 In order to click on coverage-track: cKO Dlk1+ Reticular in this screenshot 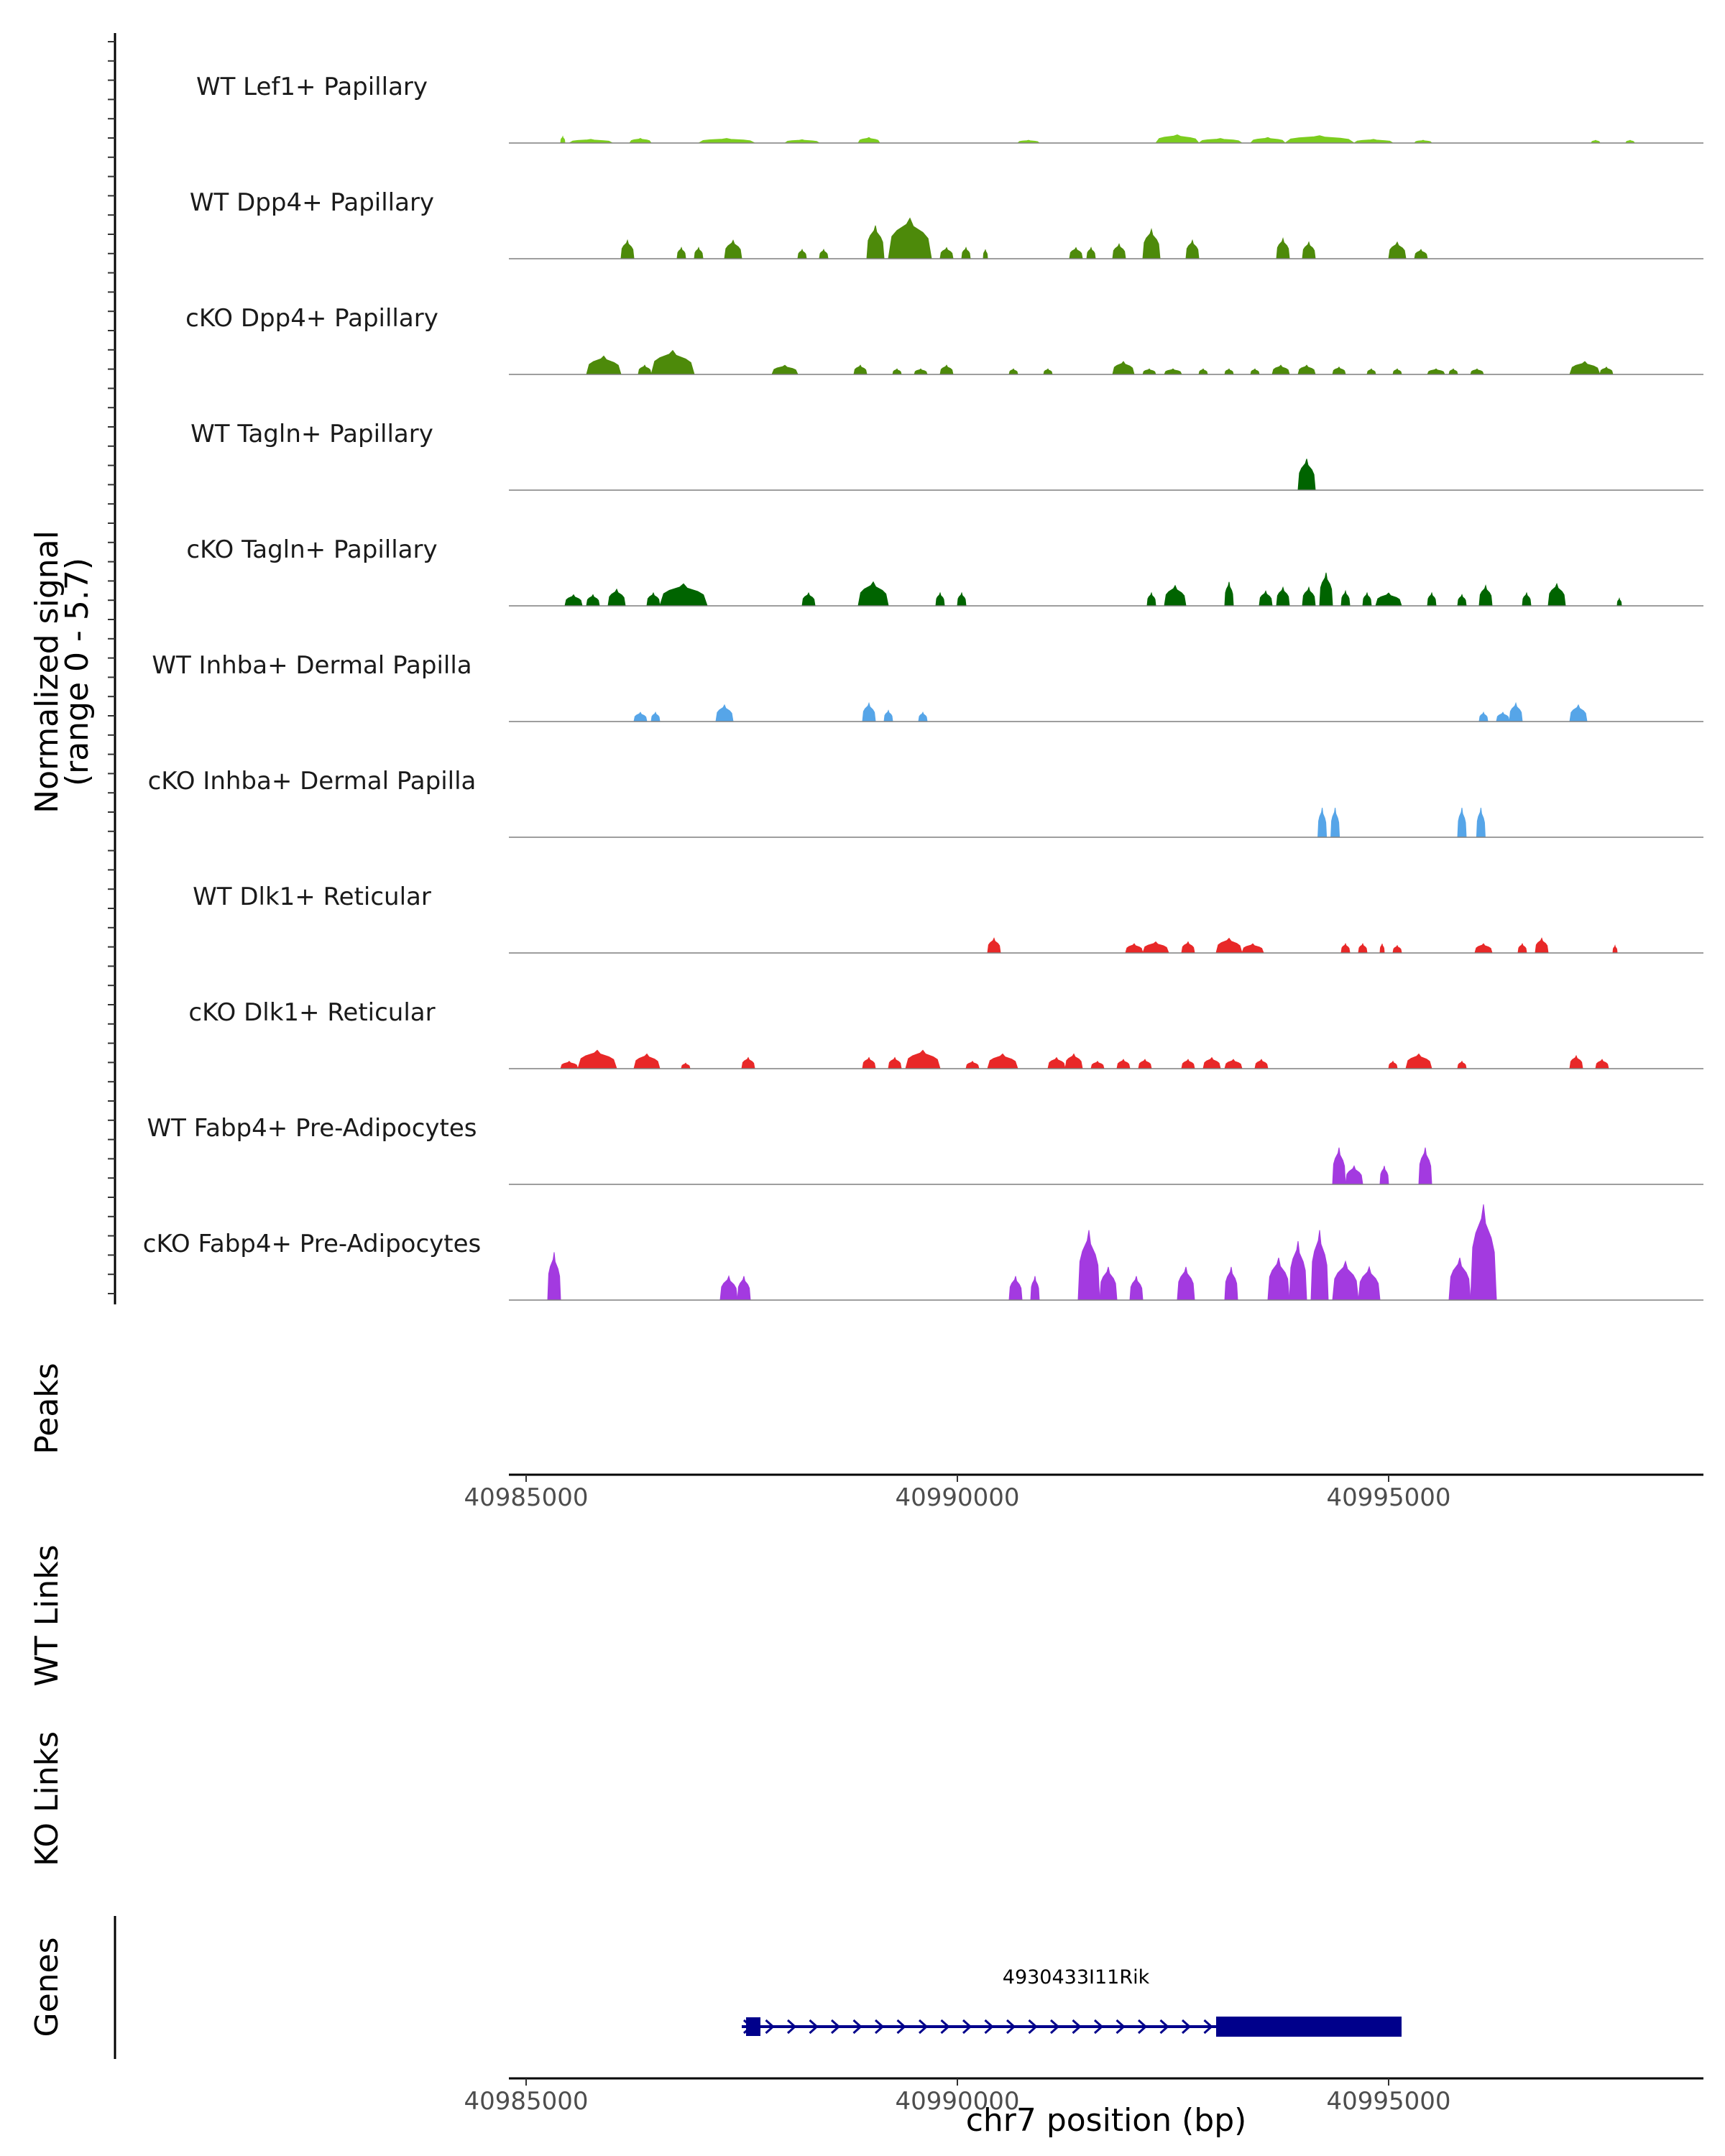, I will do `click(945, 1033)`.